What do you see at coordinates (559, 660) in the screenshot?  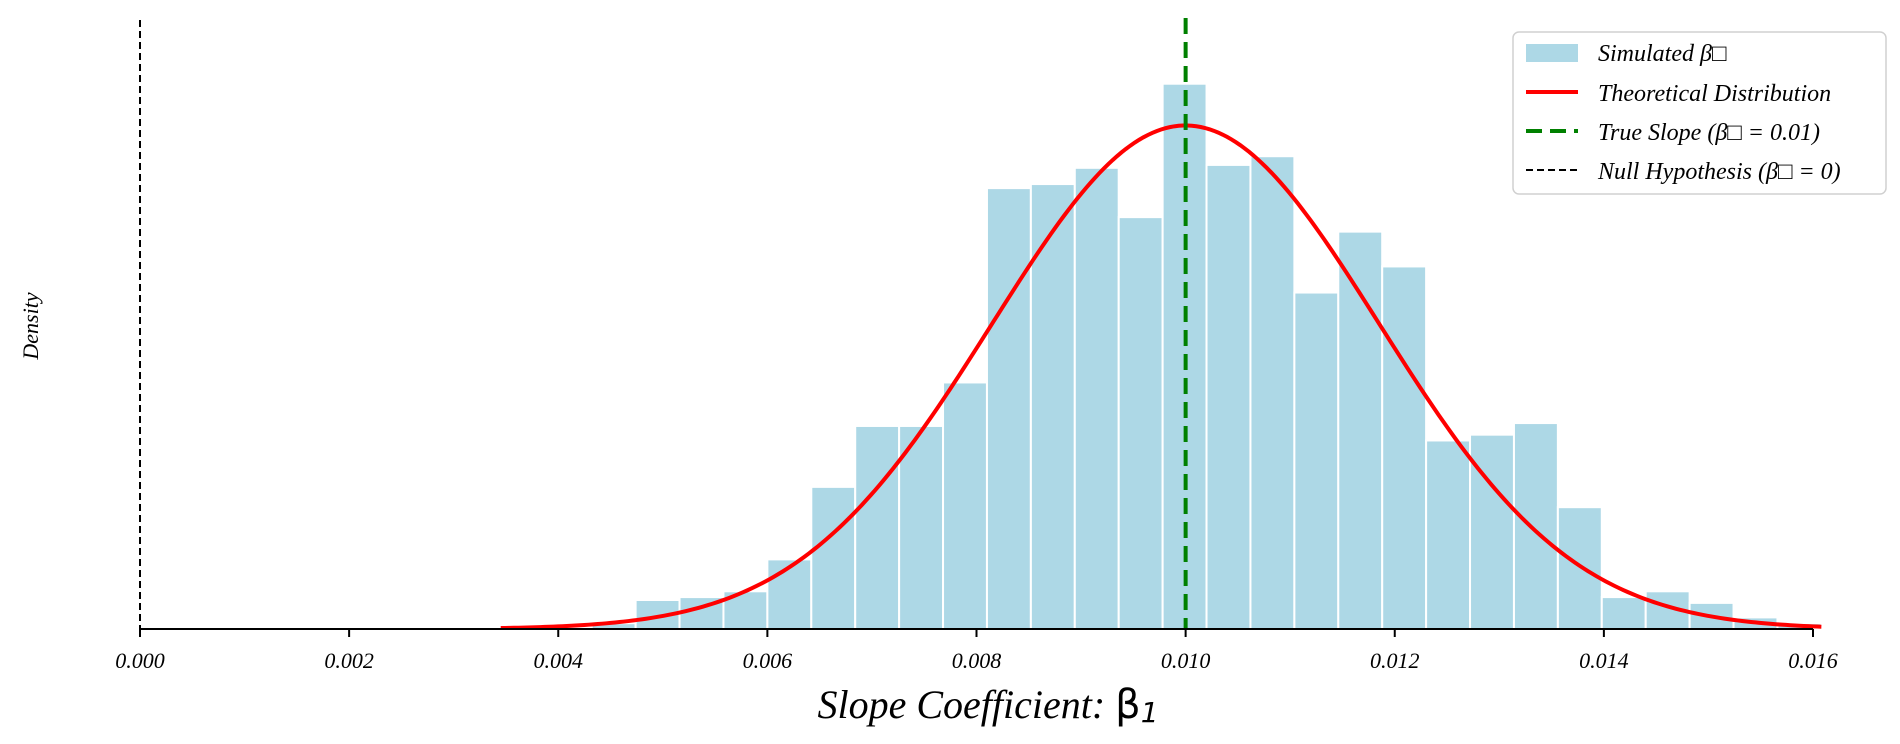 I see `x-tick-label: 0.004` at bounding box center [559, 660].